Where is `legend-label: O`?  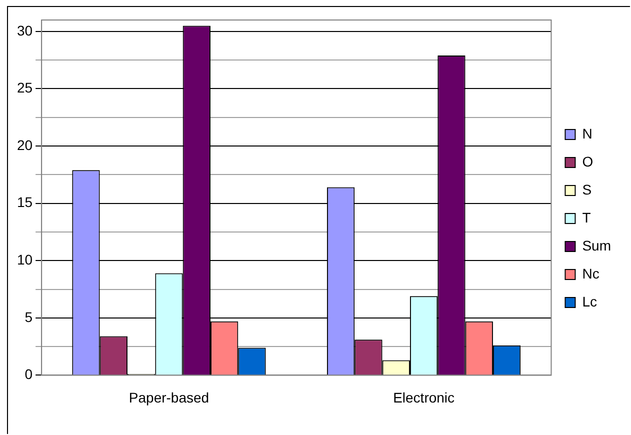
legend-label: O is located at coordinates (588, 161).